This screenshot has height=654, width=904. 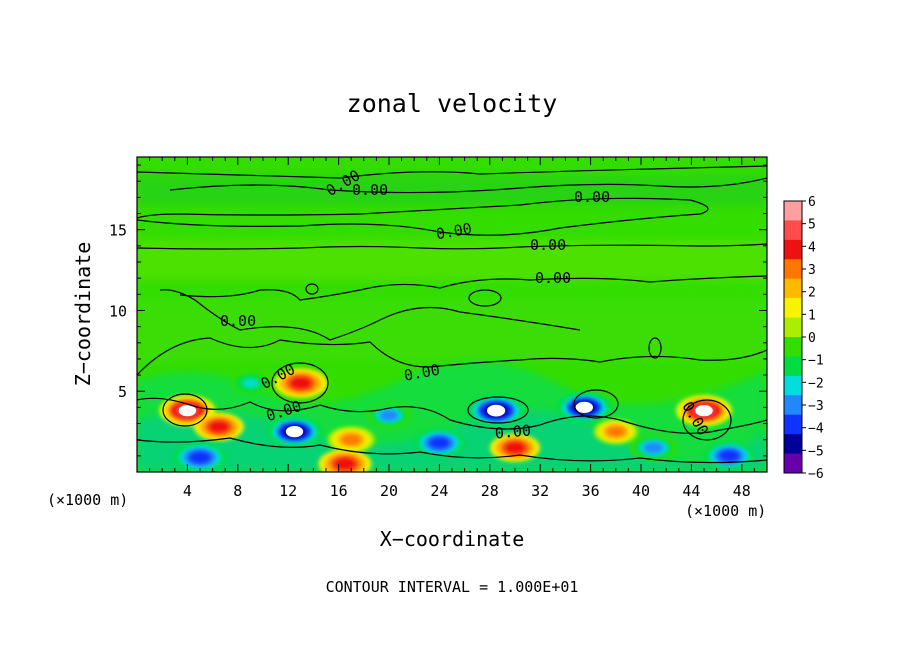 What do you see at coordinates (288, 491) in the screenshot?
I see `x-tick-label: 12` at bounding box center [288, 491].